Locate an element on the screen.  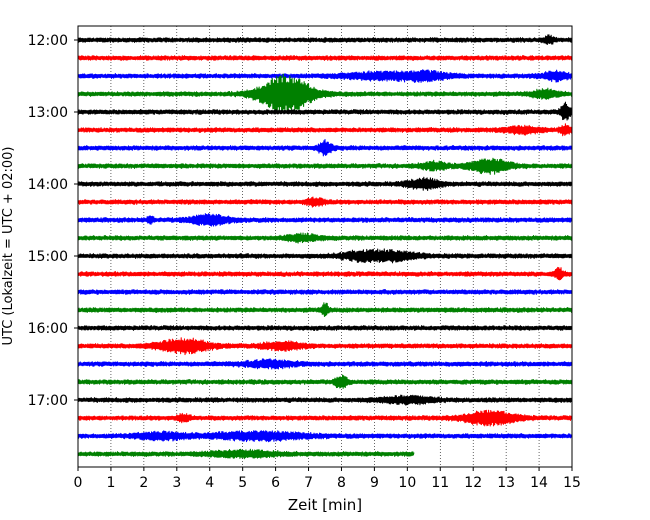
x-tick-label: 6 is located at coordinates (275, 483).